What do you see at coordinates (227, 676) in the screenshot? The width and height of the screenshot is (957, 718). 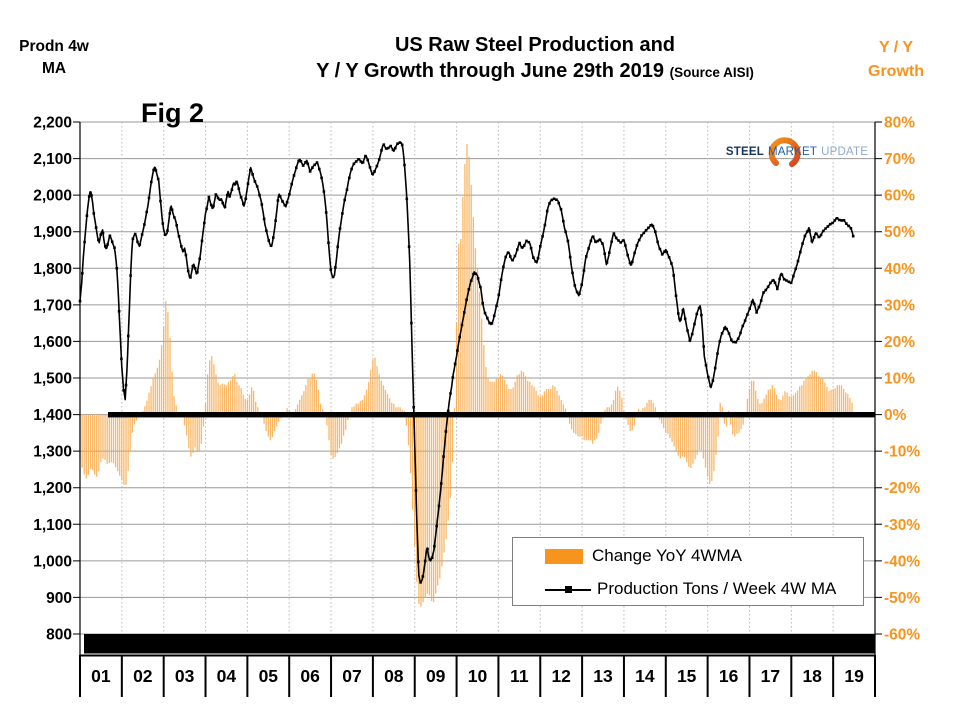 I see `x-axis-year-label: 04` at bounding box center [227, 676].